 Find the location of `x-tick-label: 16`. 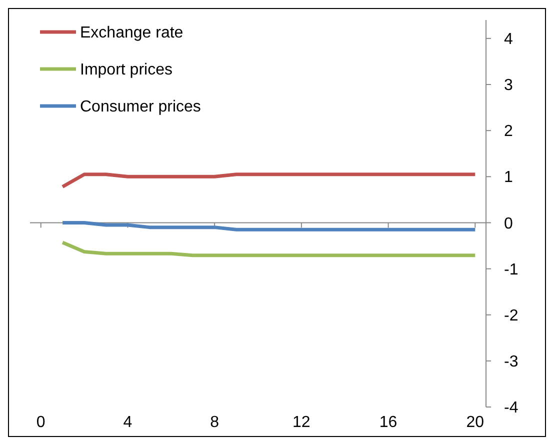

x-tick-label: 16 is located at coordinates (388, 422).